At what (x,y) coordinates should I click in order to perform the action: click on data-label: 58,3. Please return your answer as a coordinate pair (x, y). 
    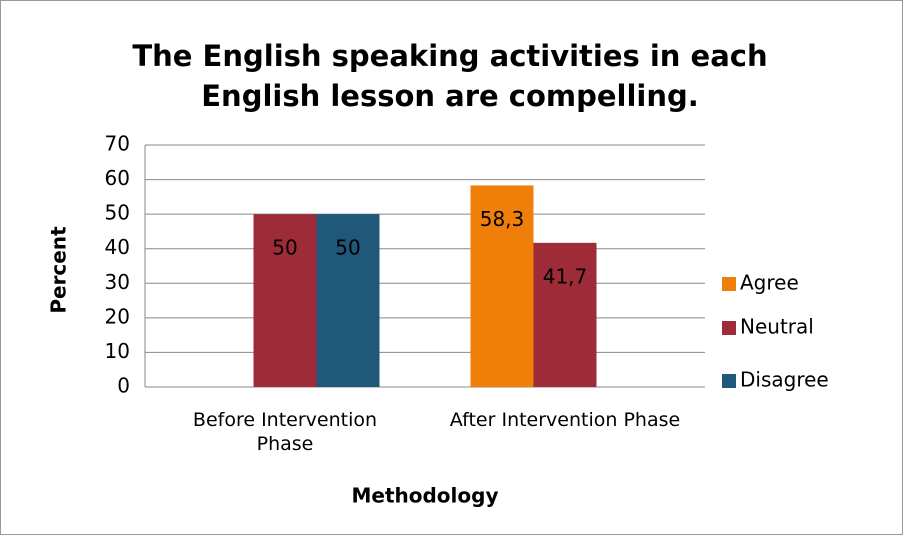
    Looking at the image, I should click on (502, 219).